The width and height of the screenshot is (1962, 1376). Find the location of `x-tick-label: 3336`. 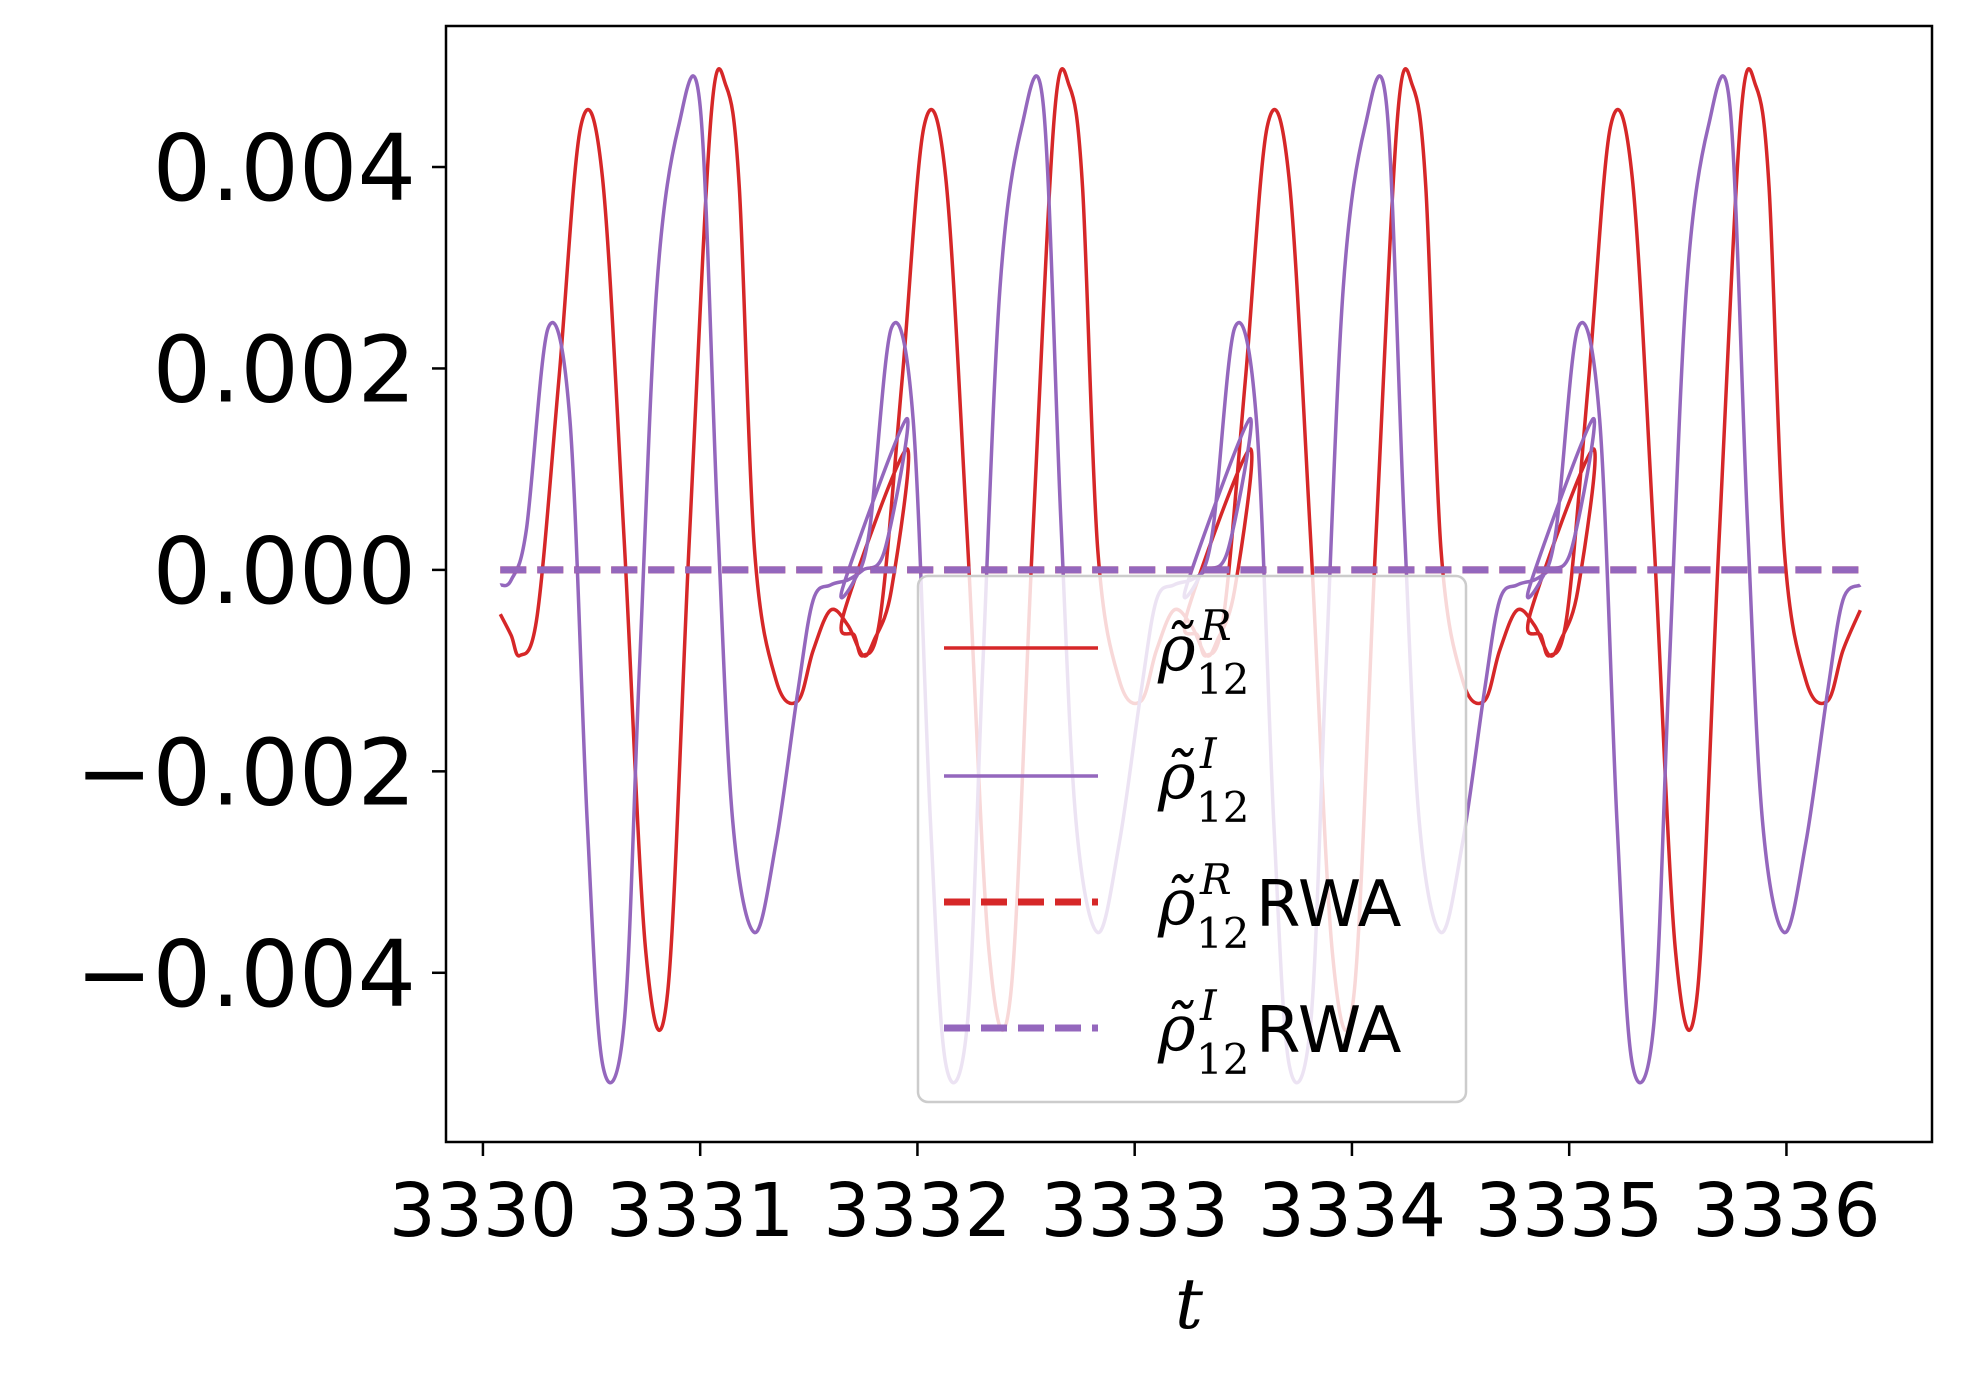

x-tick-label: 3336 is located at coordinates (1786, 1211).